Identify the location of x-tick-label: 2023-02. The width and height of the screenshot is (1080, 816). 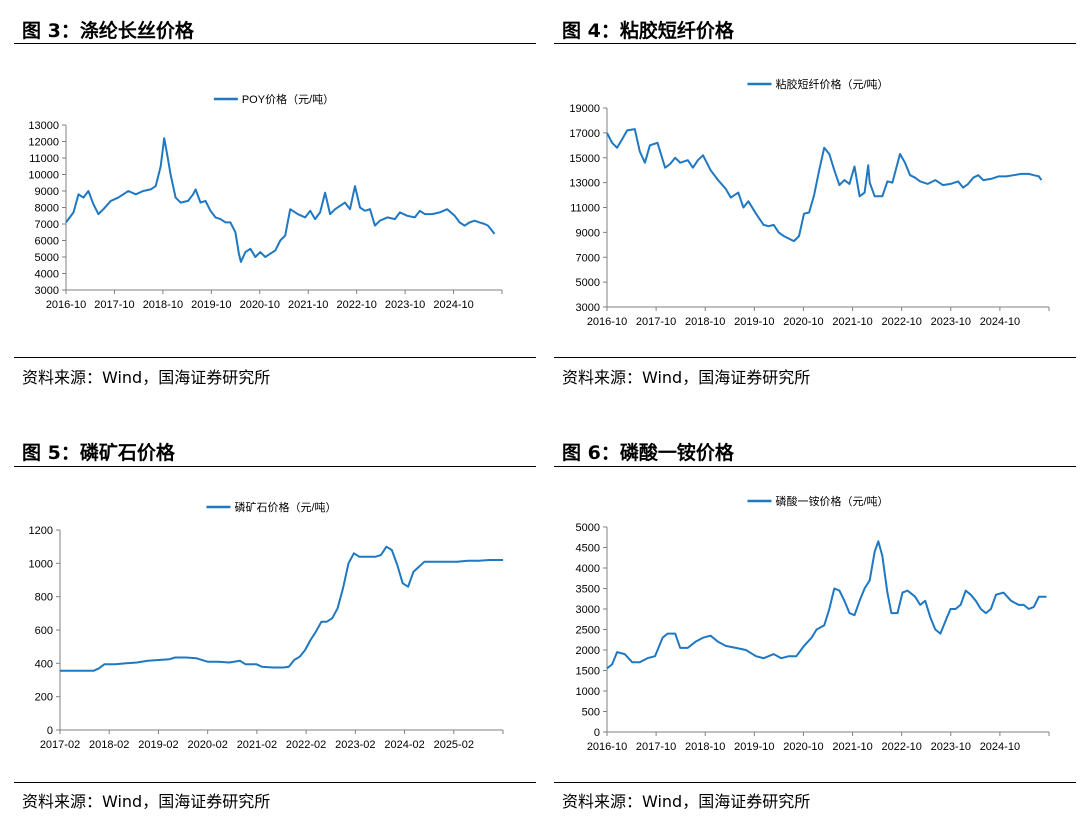
(355, 745).